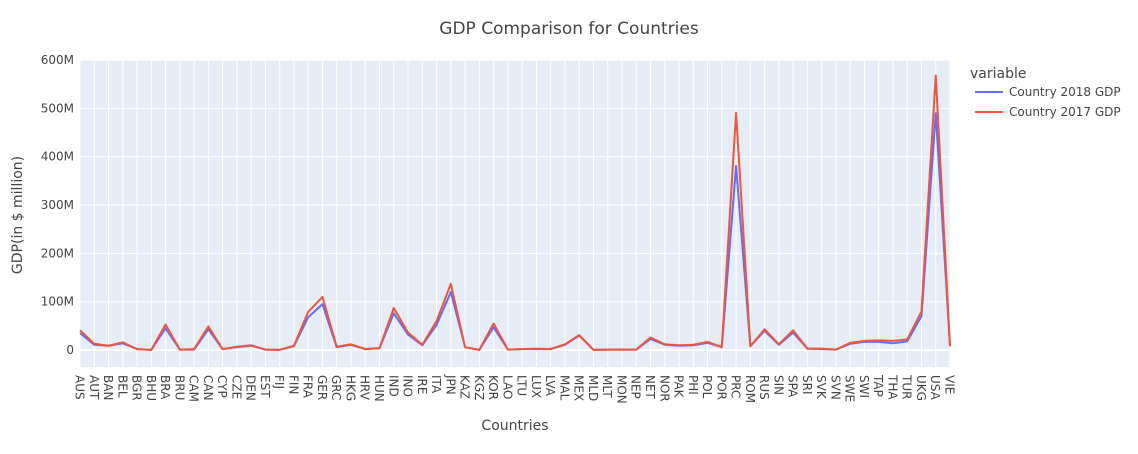 The width and height of the screenshot is (1138, 454). What do you see at coordinates (208, 388) in the screenshot?
I see `x-tick-label: CAN` at bounding box center [208, 388].